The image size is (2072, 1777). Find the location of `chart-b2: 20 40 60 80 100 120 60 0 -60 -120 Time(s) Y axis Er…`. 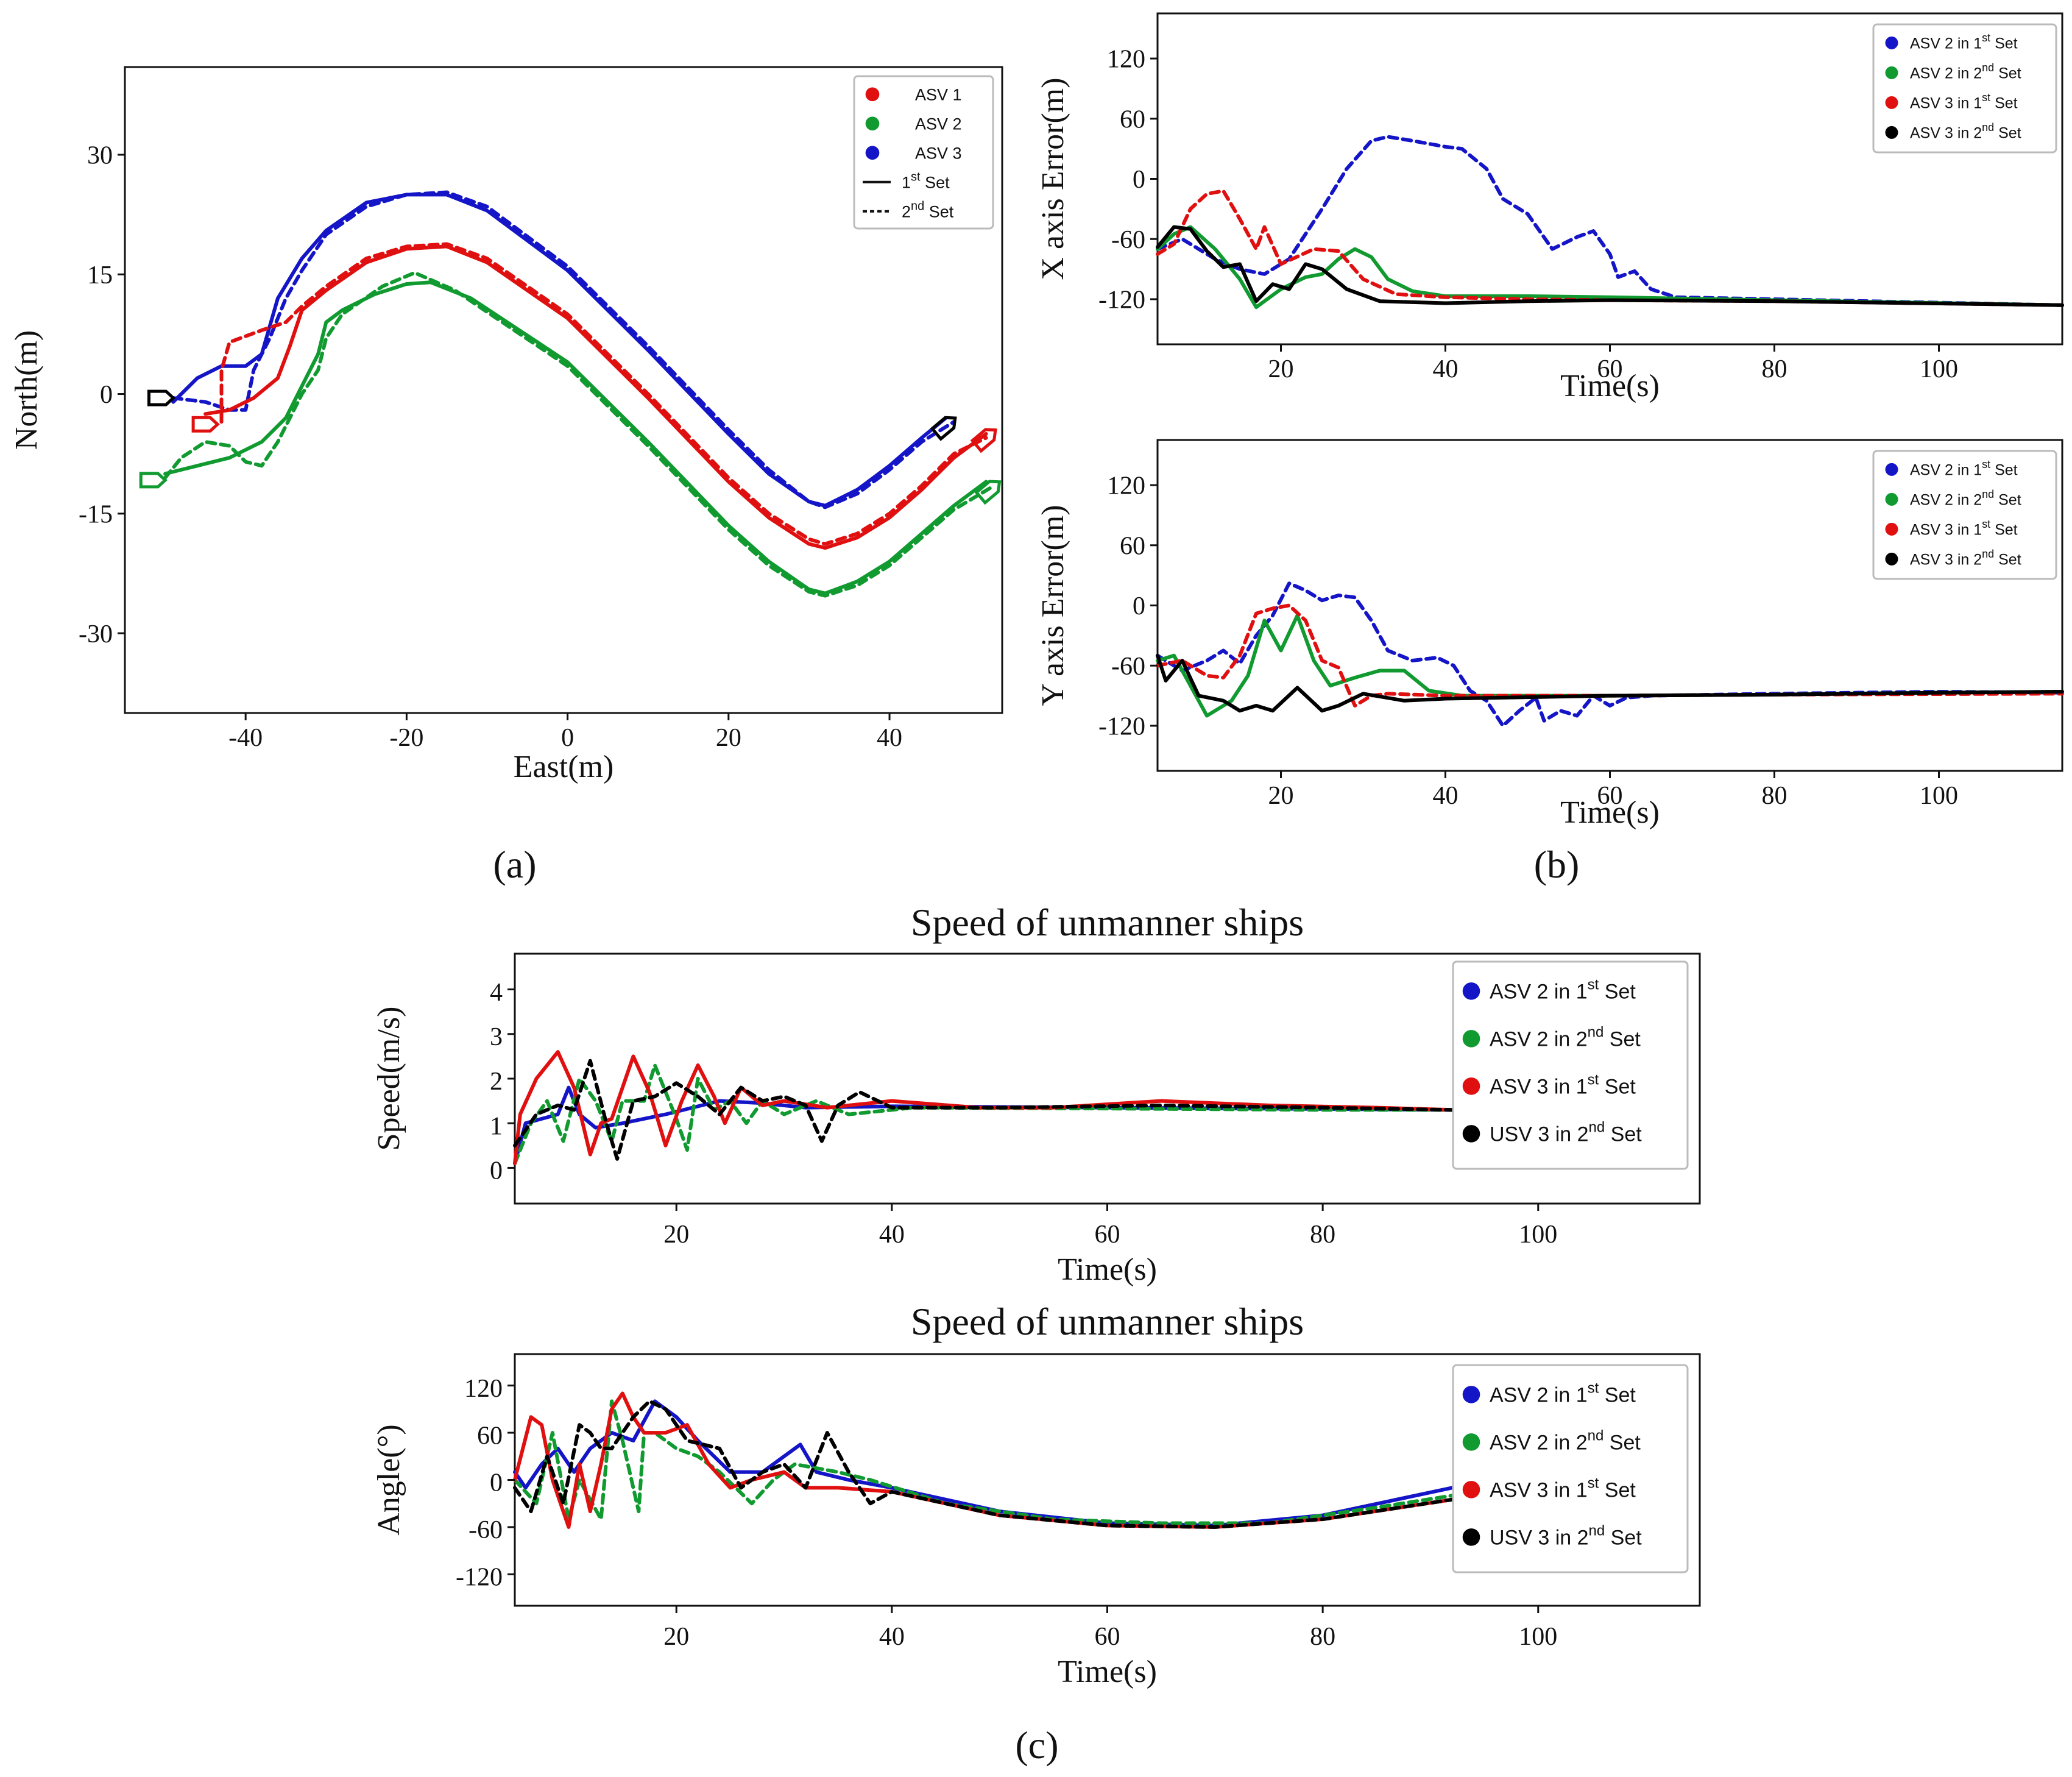

chart-b2: 20 40 60 80 100 120 60 0 -60 -120 Time(s) Y axis Er… is located at coordinates (1550, 634).